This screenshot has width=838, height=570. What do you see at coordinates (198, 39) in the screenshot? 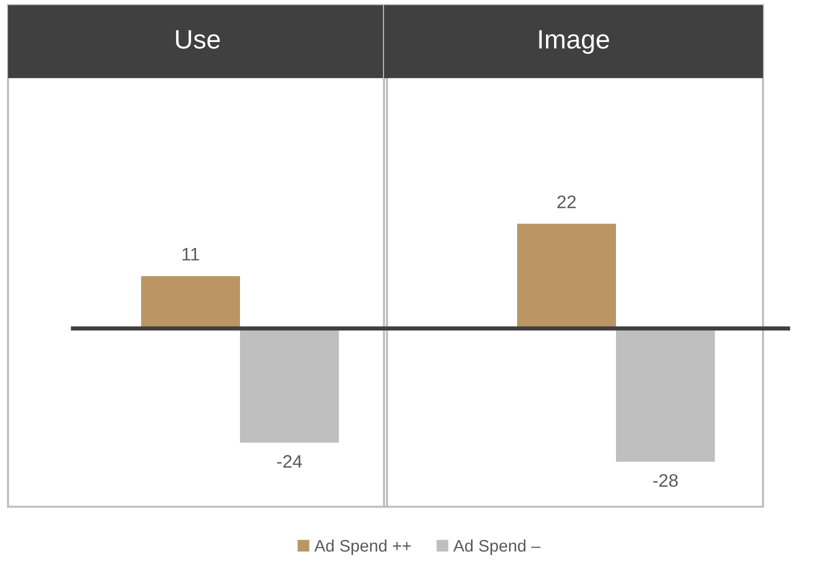
I see `x-tick-label: Use` at bounding box center [198, 39].